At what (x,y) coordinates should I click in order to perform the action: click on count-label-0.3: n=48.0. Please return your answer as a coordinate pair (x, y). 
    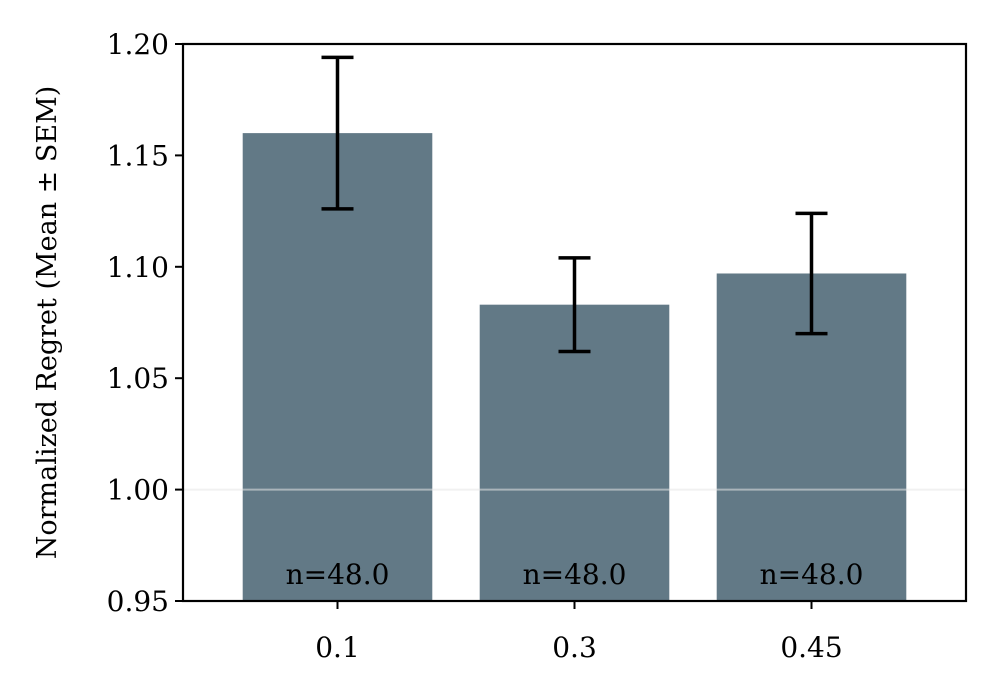
    Looking at the image, I should click on (575, 574).